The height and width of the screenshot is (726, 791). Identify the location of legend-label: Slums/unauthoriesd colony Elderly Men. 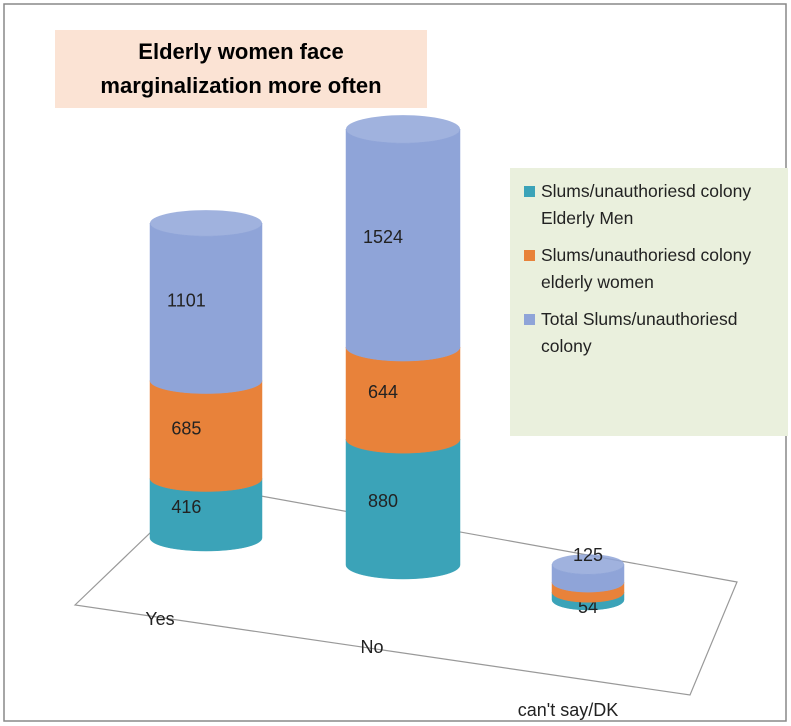
(646, 204).